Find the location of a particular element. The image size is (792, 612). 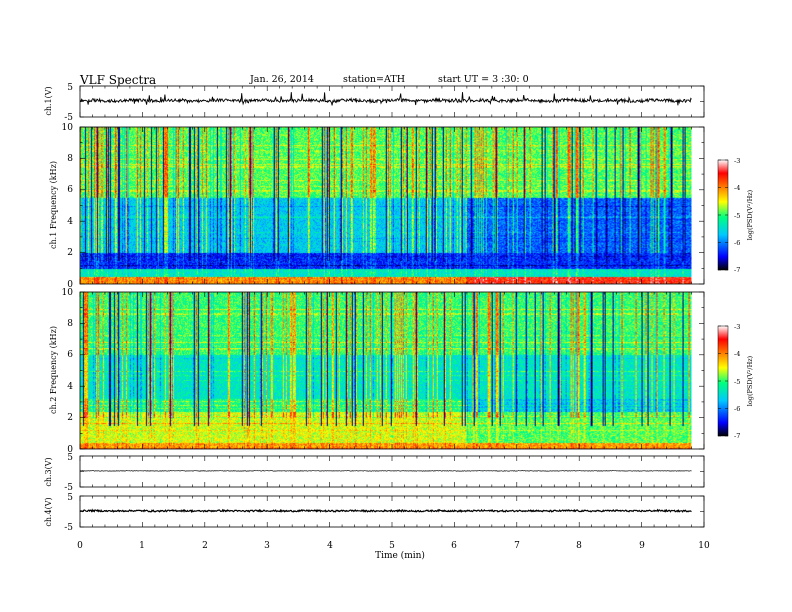

ch2-ytick-0: 0 is located at coordinates (70, 450).